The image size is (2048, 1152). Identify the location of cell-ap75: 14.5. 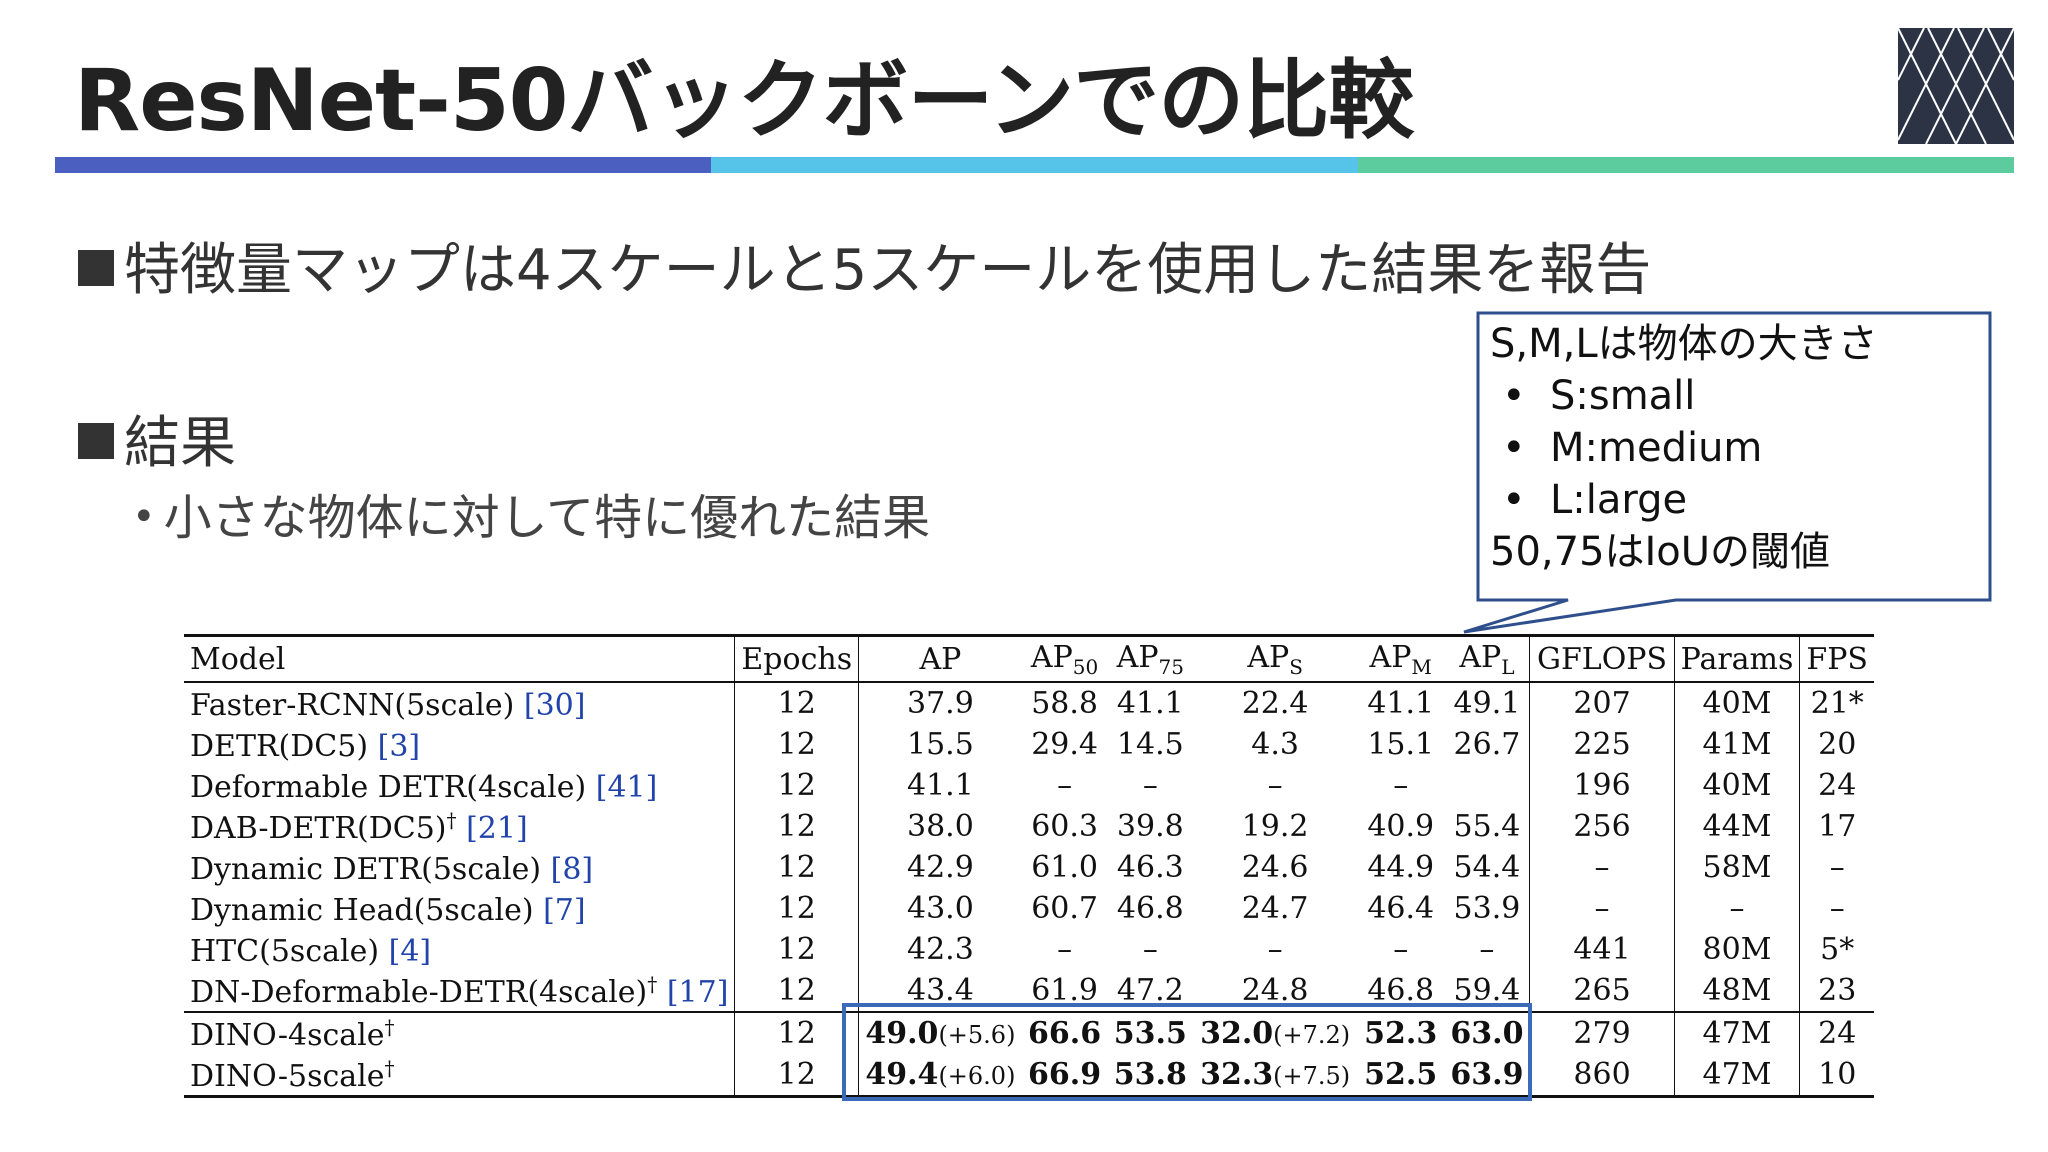
(1150, 744).